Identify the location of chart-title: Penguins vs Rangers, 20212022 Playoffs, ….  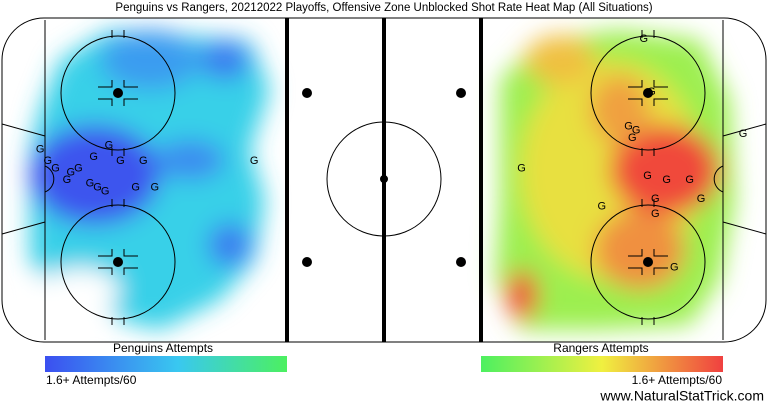
(383, 8).